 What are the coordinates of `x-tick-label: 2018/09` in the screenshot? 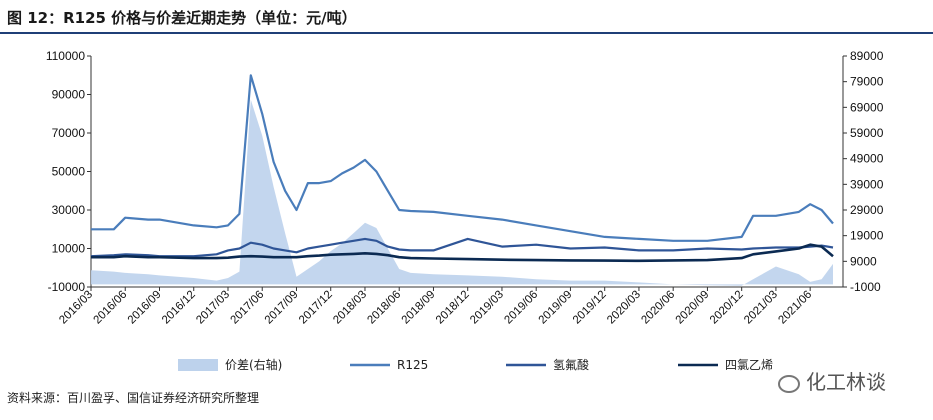 It's located at (419, 308).